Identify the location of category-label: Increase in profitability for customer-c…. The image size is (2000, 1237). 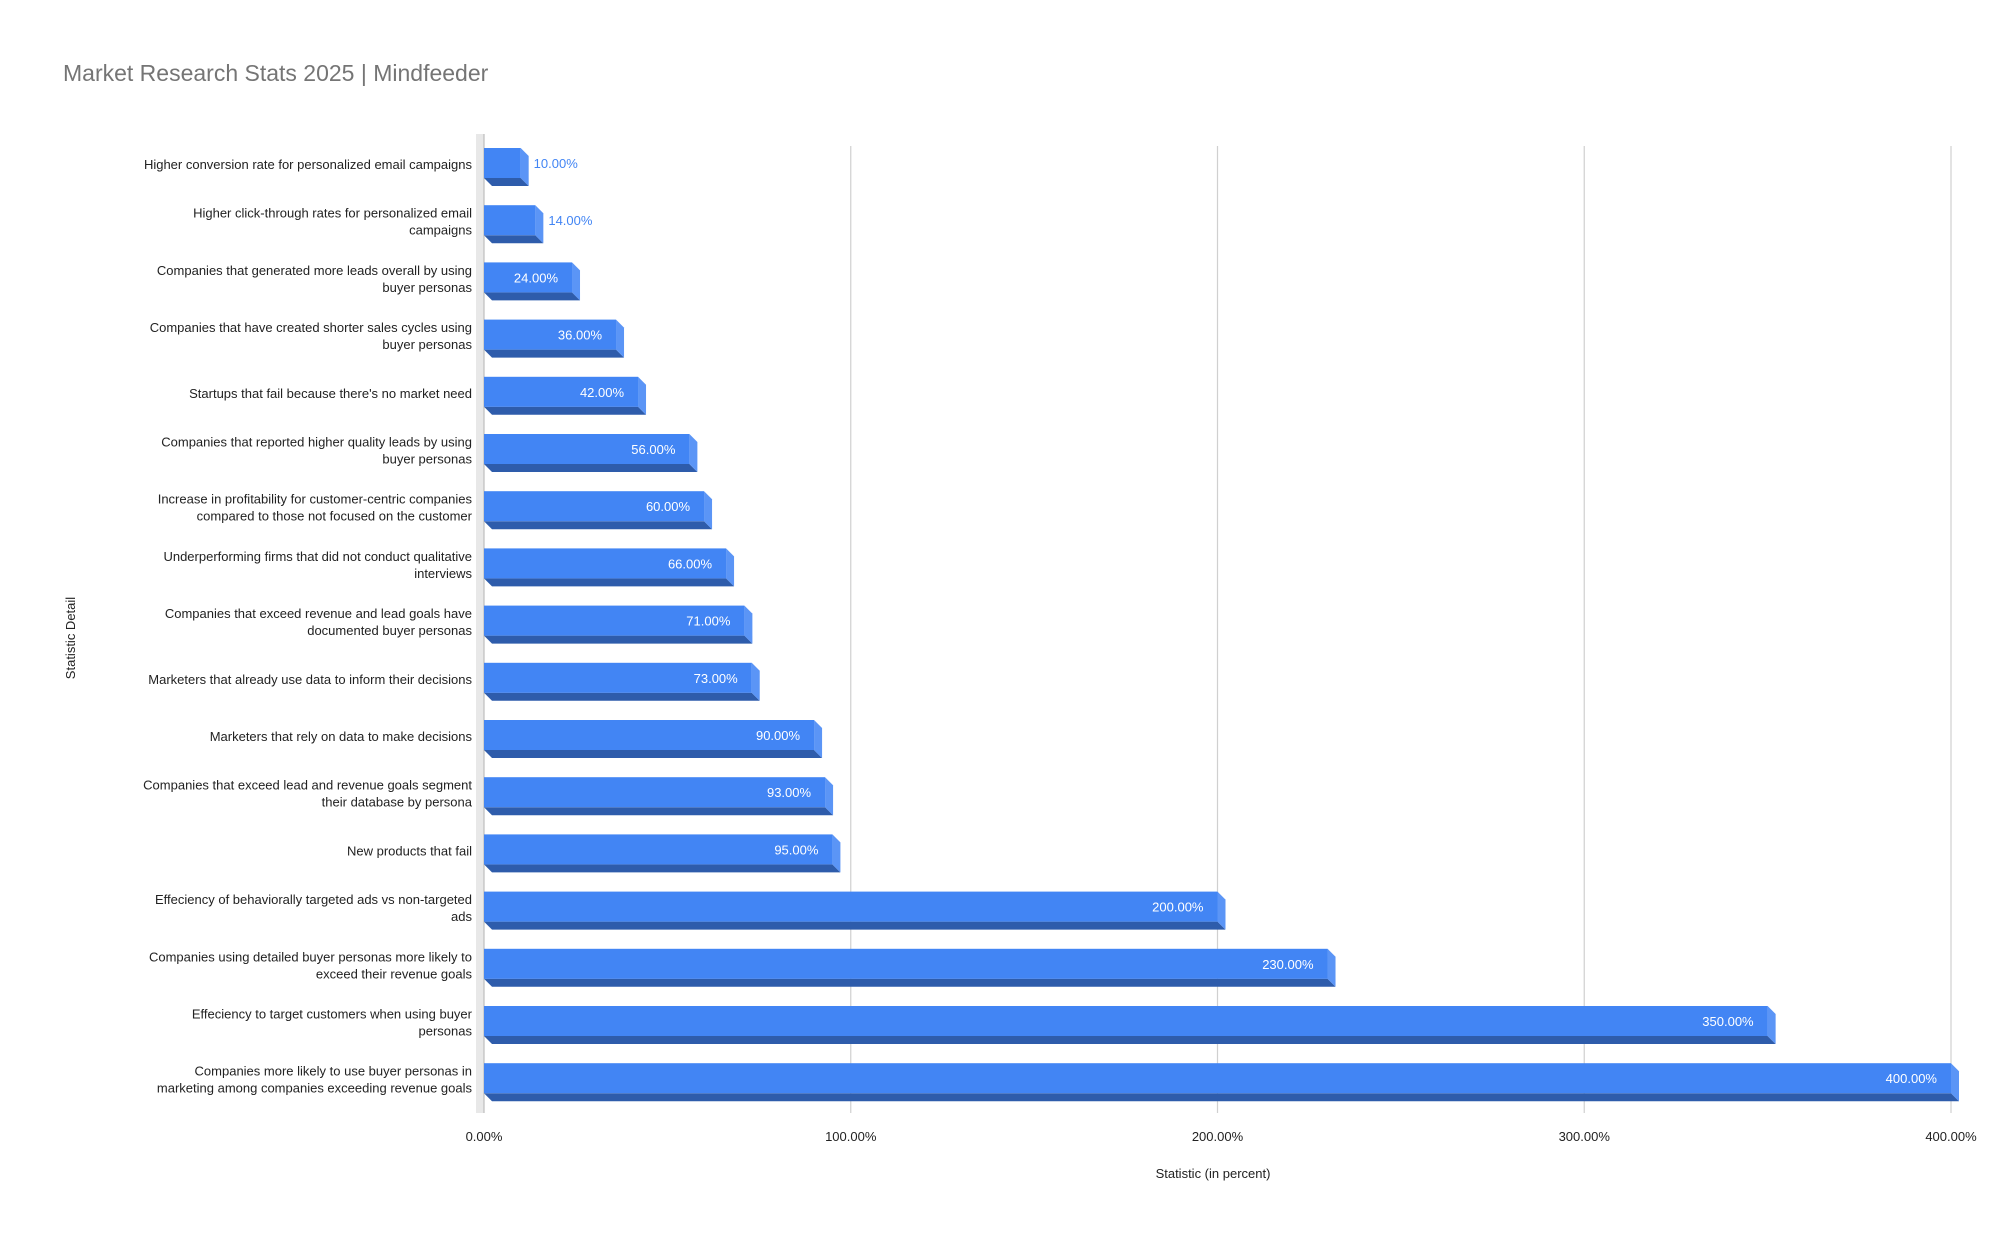
(315, 508).